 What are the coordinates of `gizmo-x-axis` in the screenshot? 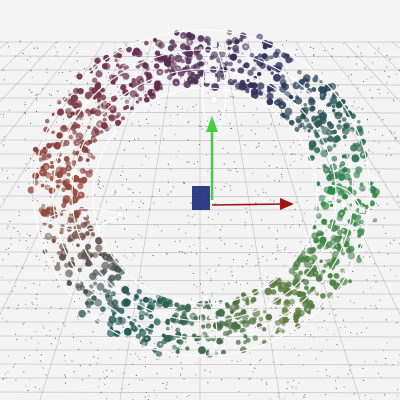 It's located at (248, 204).